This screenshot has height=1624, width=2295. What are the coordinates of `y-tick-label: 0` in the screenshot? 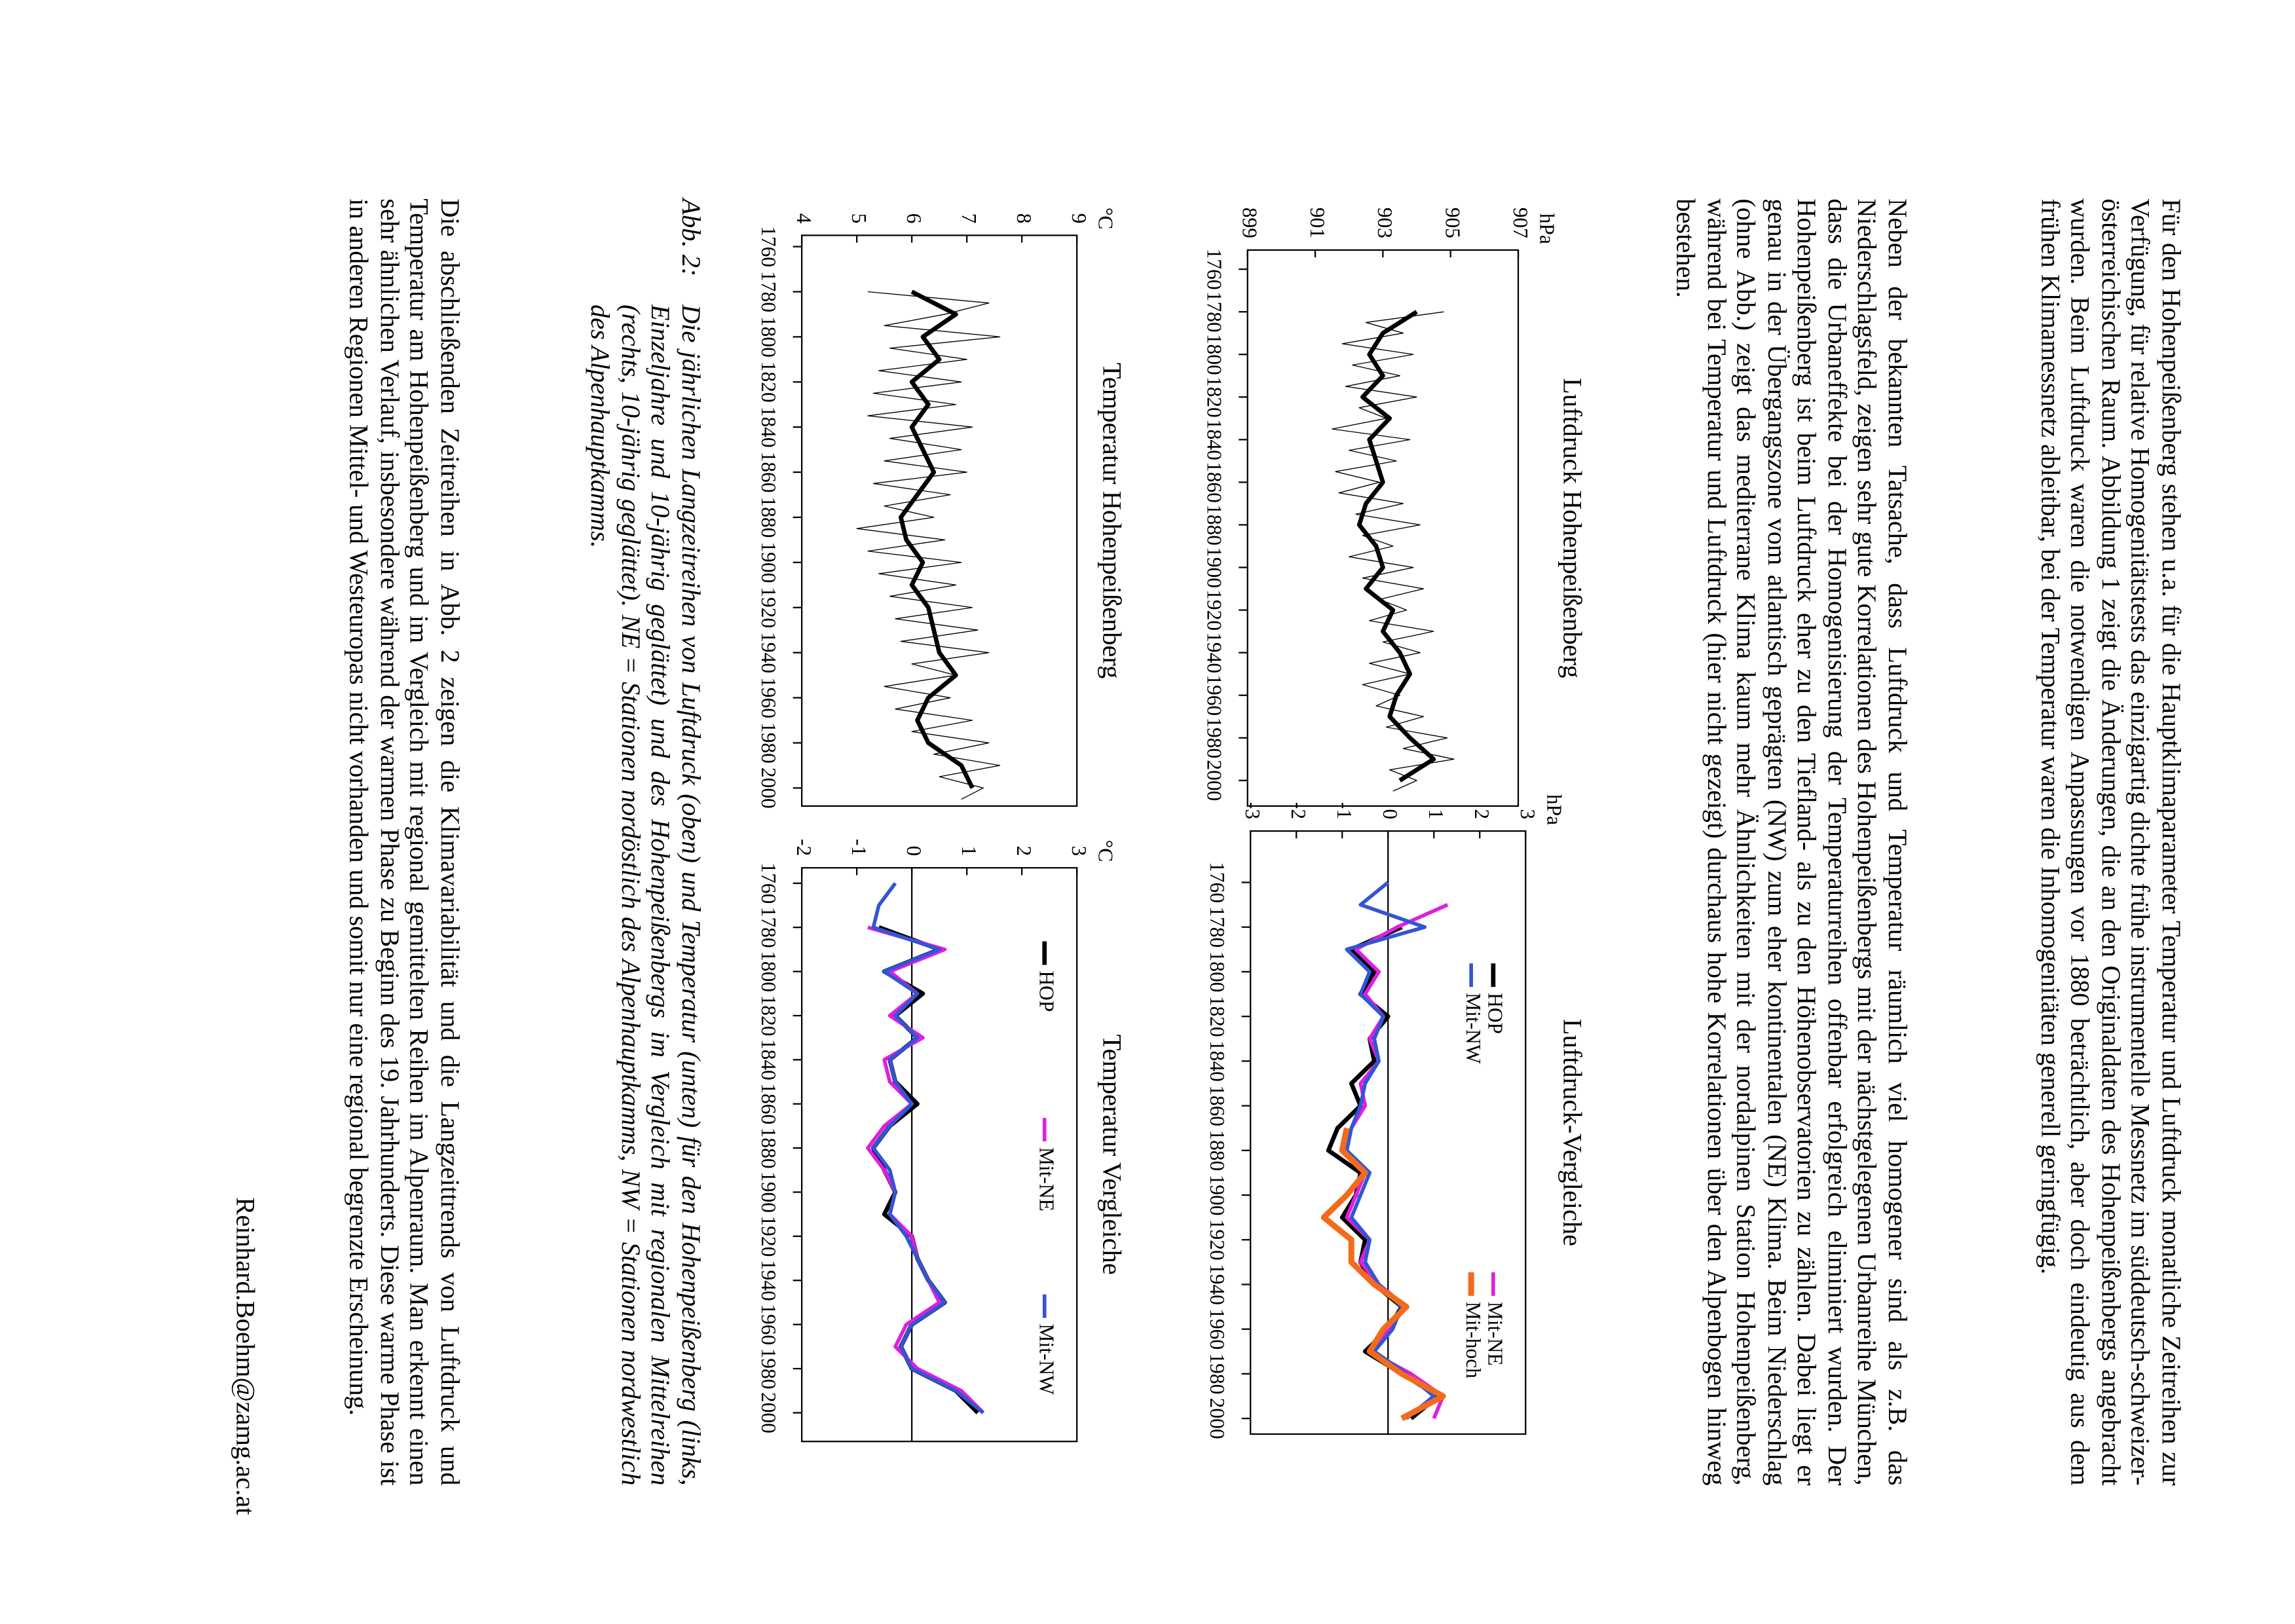 It's located at (914, 851).